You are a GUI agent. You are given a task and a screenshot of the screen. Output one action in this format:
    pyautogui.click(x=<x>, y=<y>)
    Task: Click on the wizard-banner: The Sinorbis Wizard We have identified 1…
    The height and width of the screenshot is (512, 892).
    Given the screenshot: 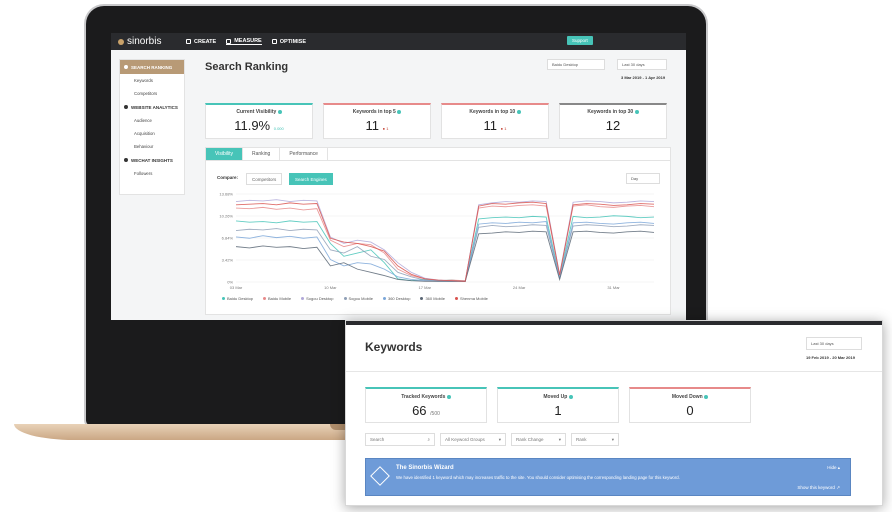 What is the action you would take?
    pyautogui.click(x=608, y=477)
    